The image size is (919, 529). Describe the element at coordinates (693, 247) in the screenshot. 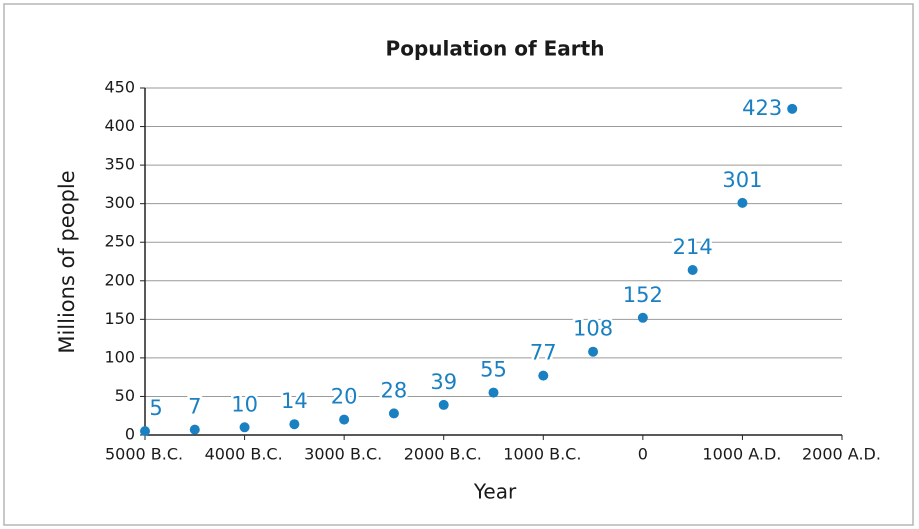

I see `data-label: 214` at that location.